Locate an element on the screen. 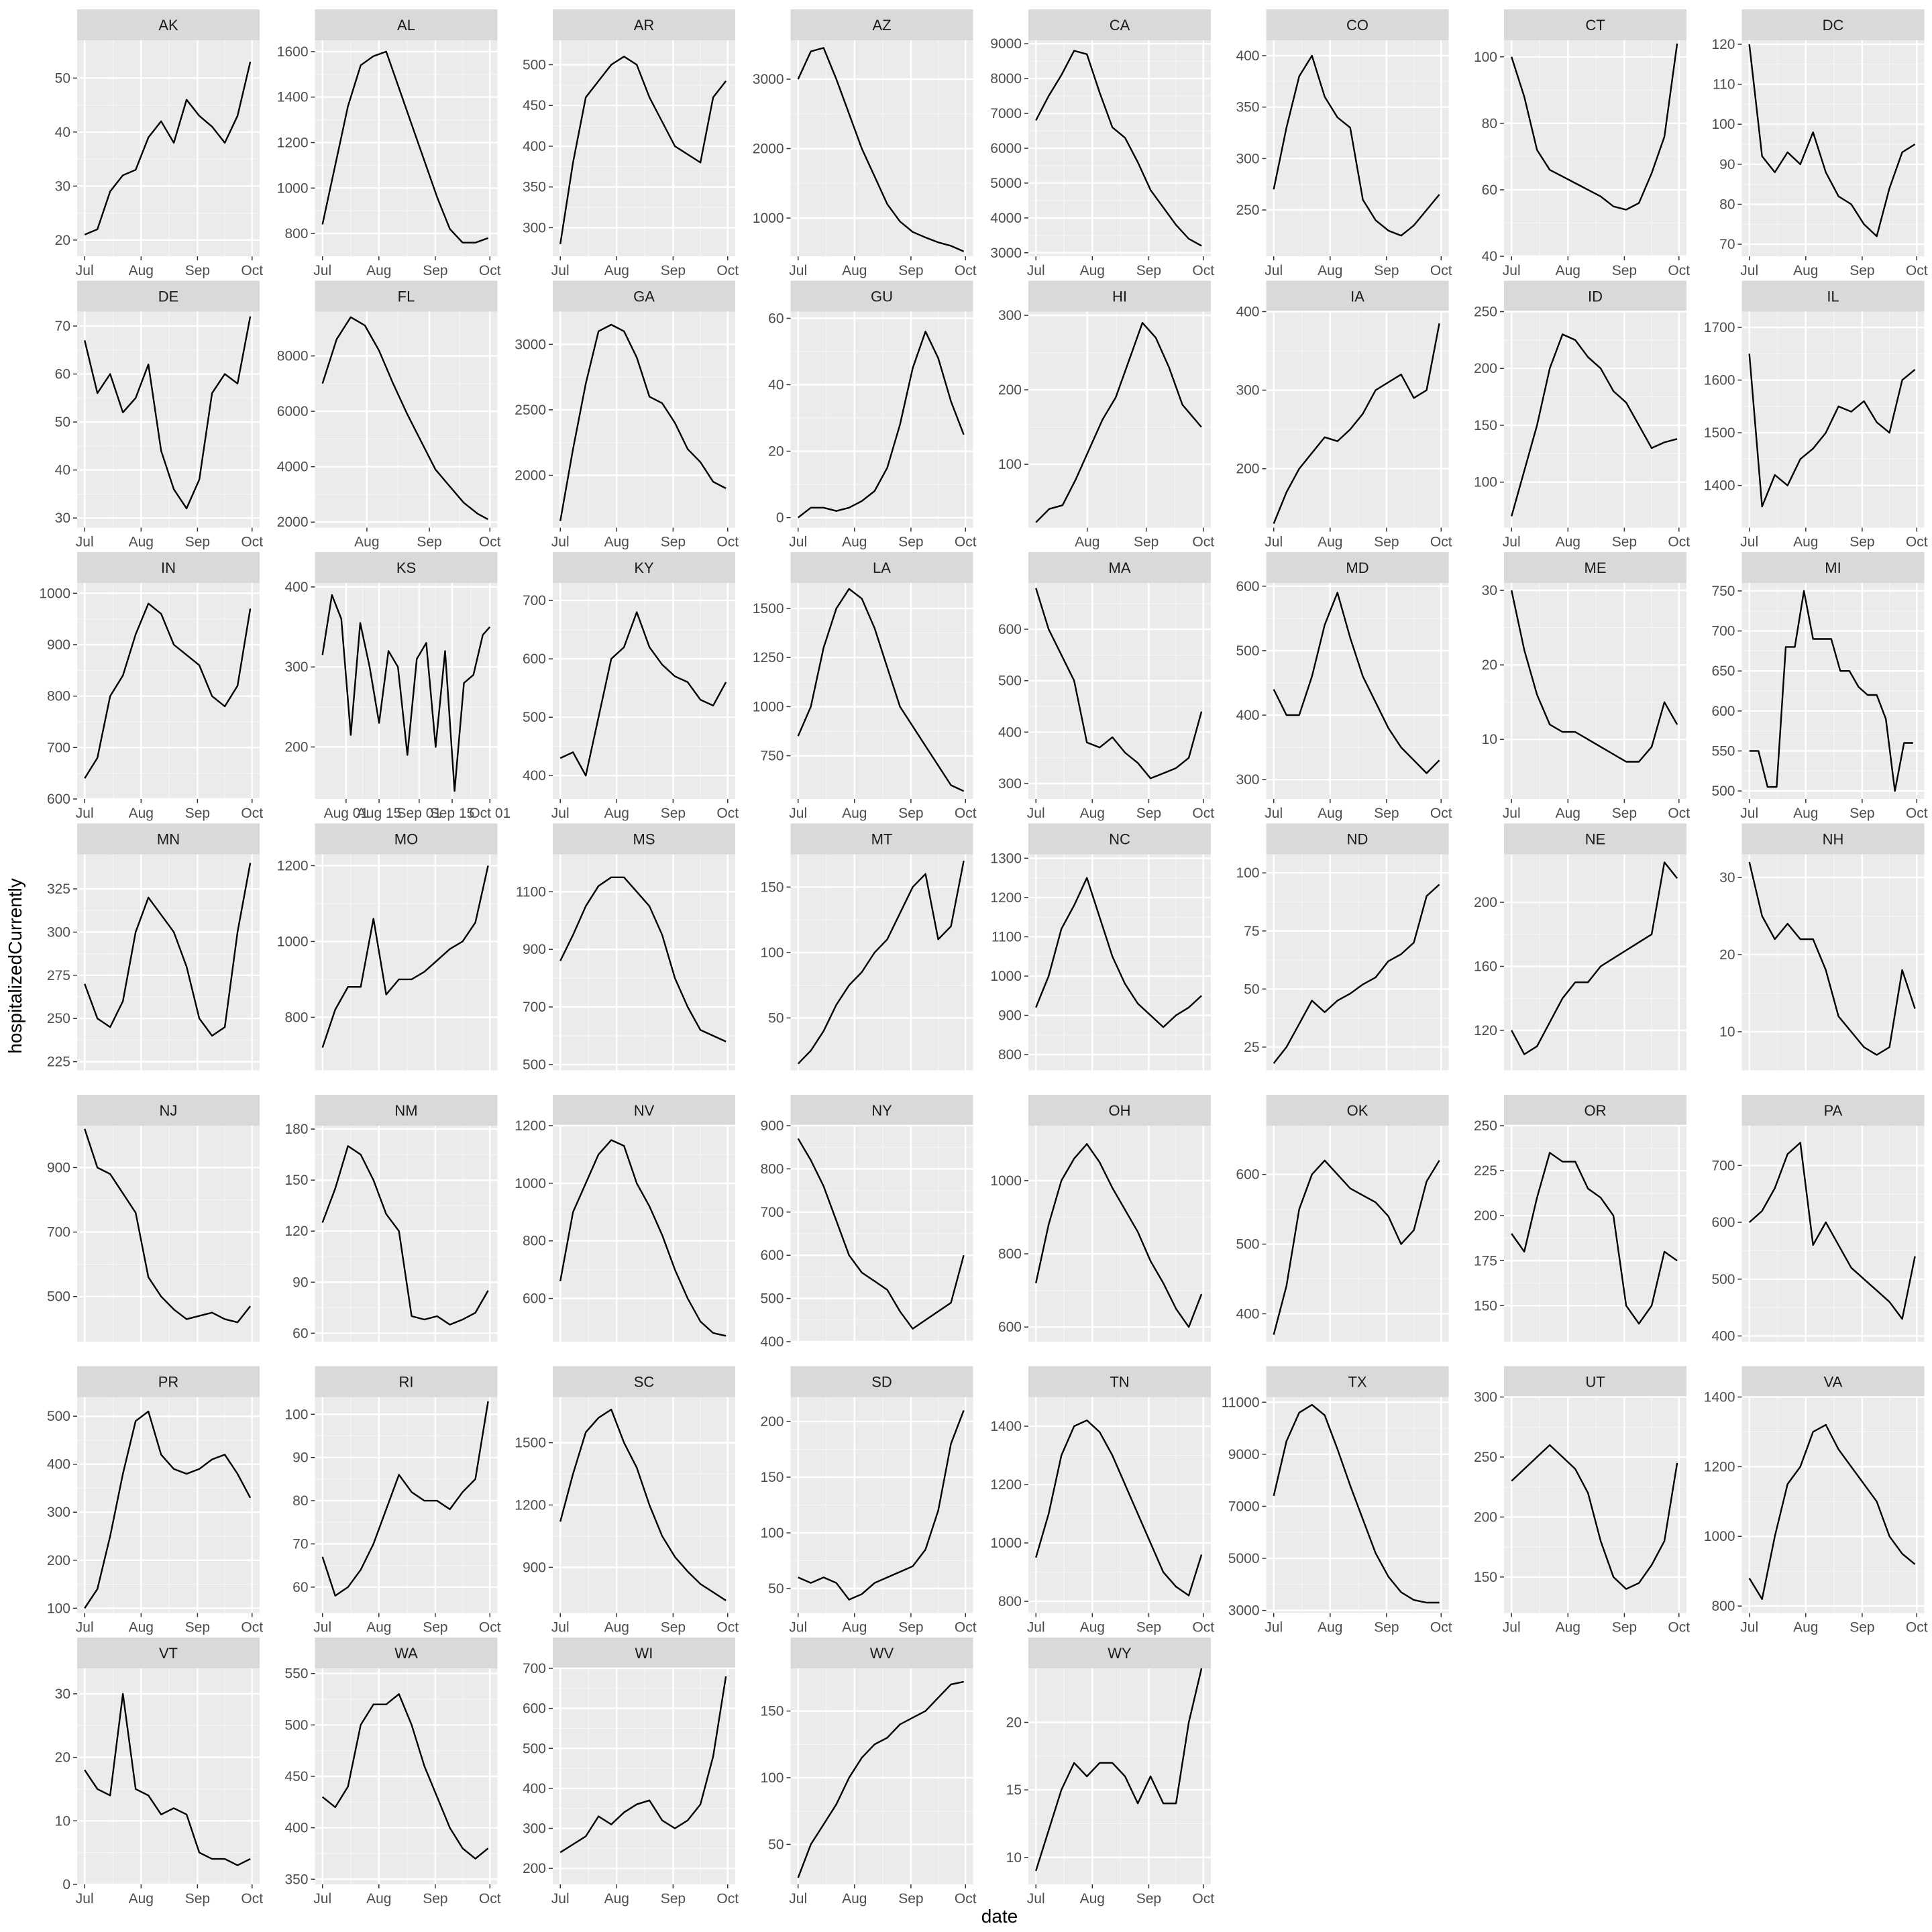 The height and width of the screenshot is (1932, 1932). facet-strip-label: FL is located at coordinates (406, 296).